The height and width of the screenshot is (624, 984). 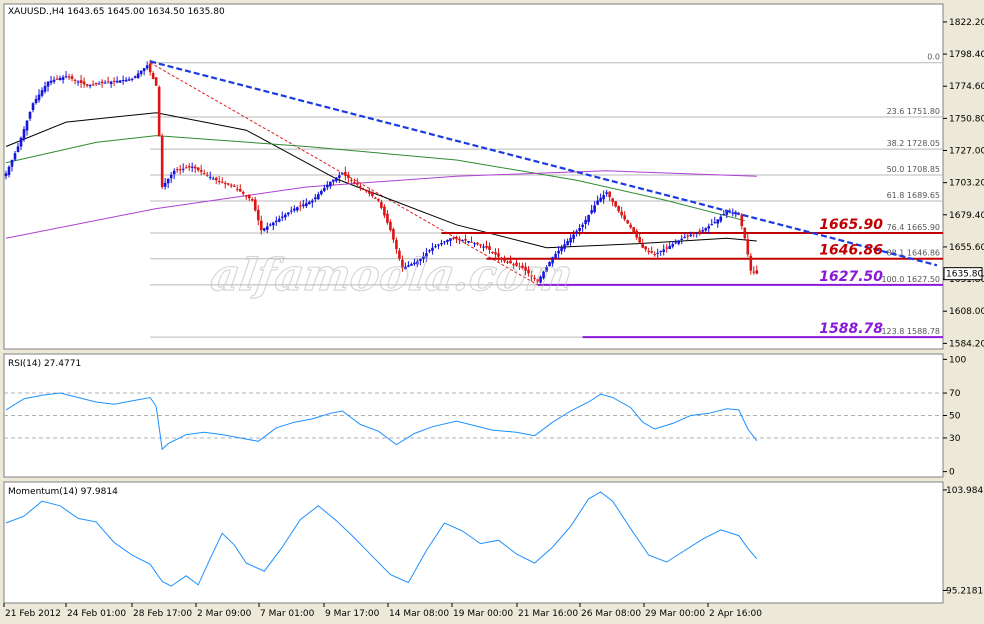 What do you see at coordinates (955, 417) in the screenshot?
I see `rsi-tick-label: 50` at bounding box center [955, 417].